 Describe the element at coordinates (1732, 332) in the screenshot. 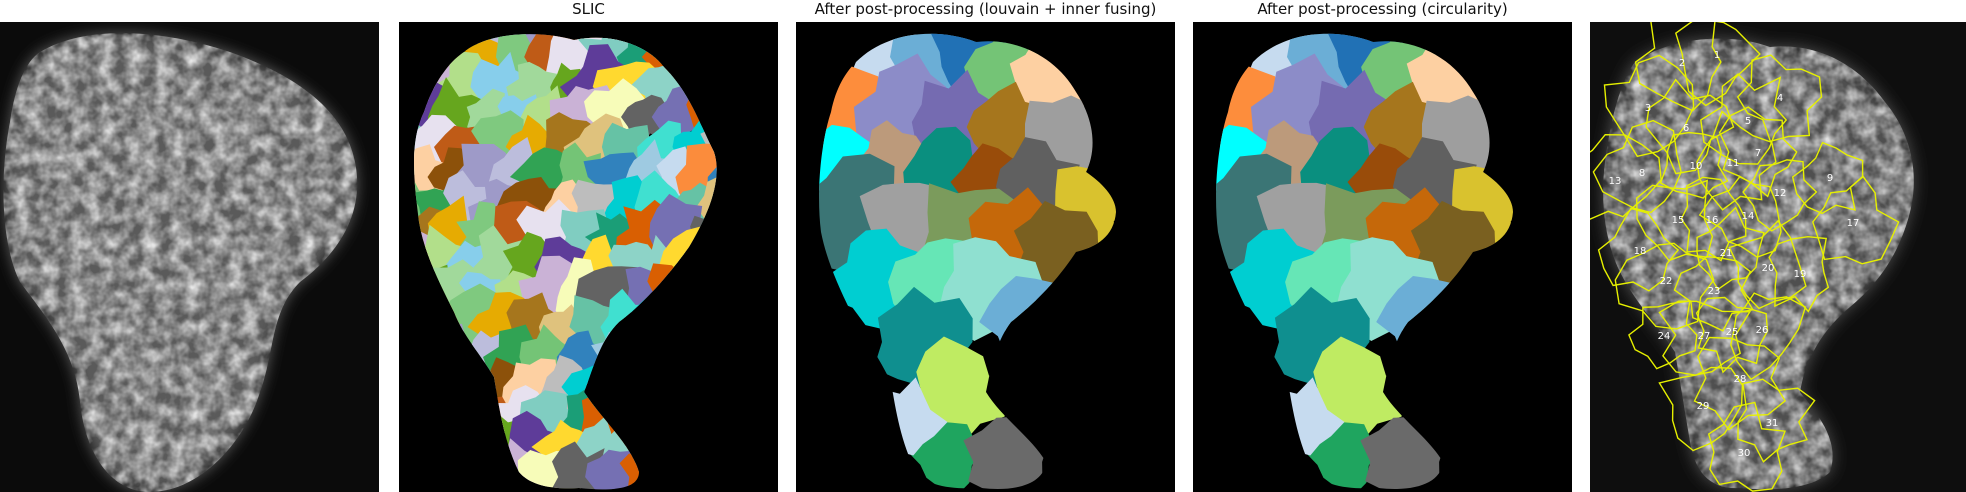

I see `region-label: 25` at that location.